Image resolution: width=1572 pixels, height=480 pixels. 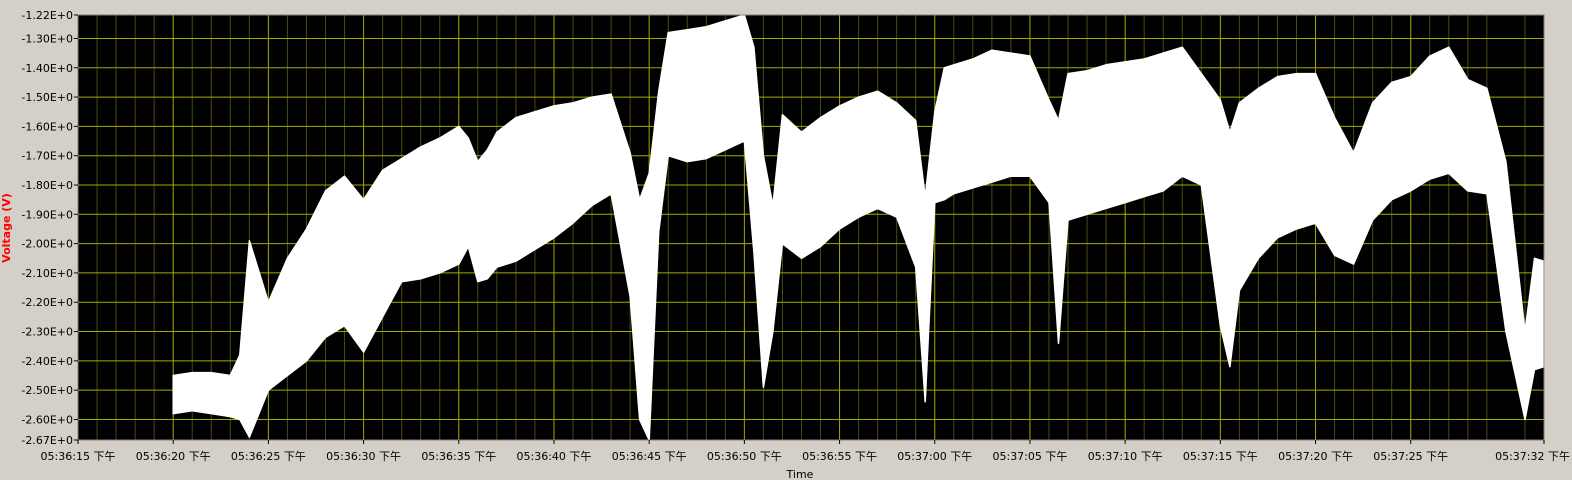 I want to click on x-tick-label: 05:36:45 下午, so click(x=649, y=456).